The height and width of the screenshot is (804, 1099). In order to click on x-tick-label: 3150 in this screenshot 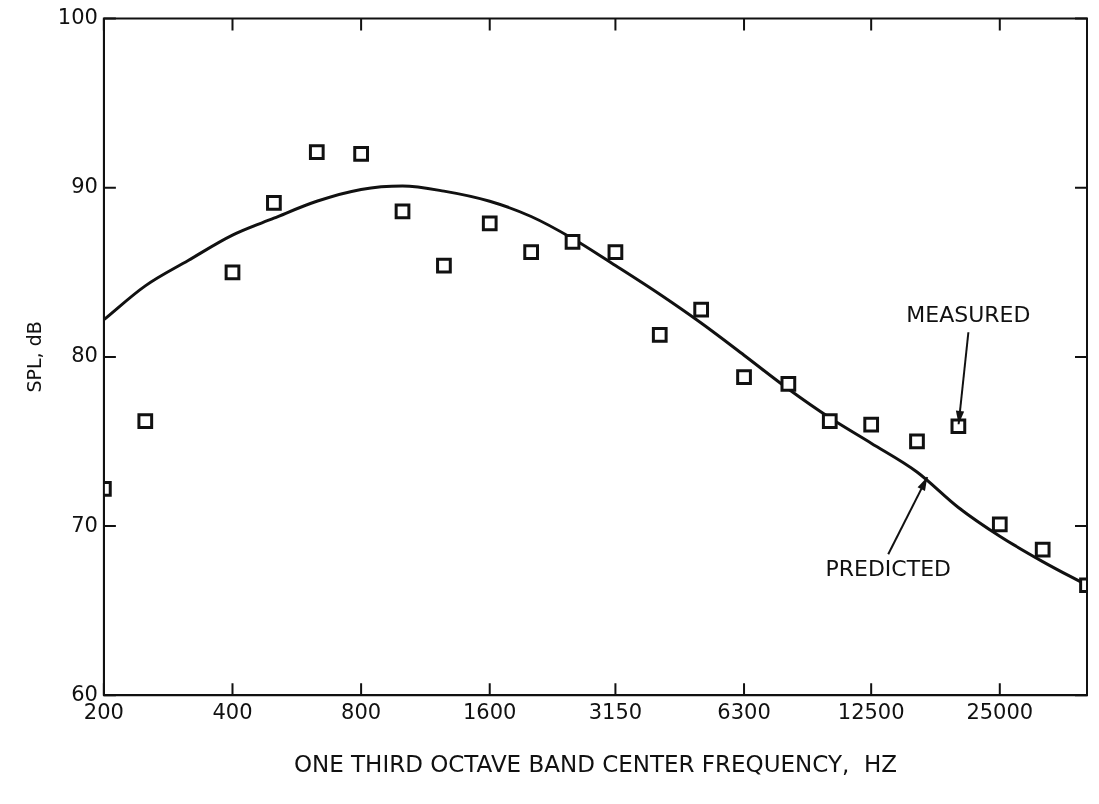, I will do `click(615, 712)`.